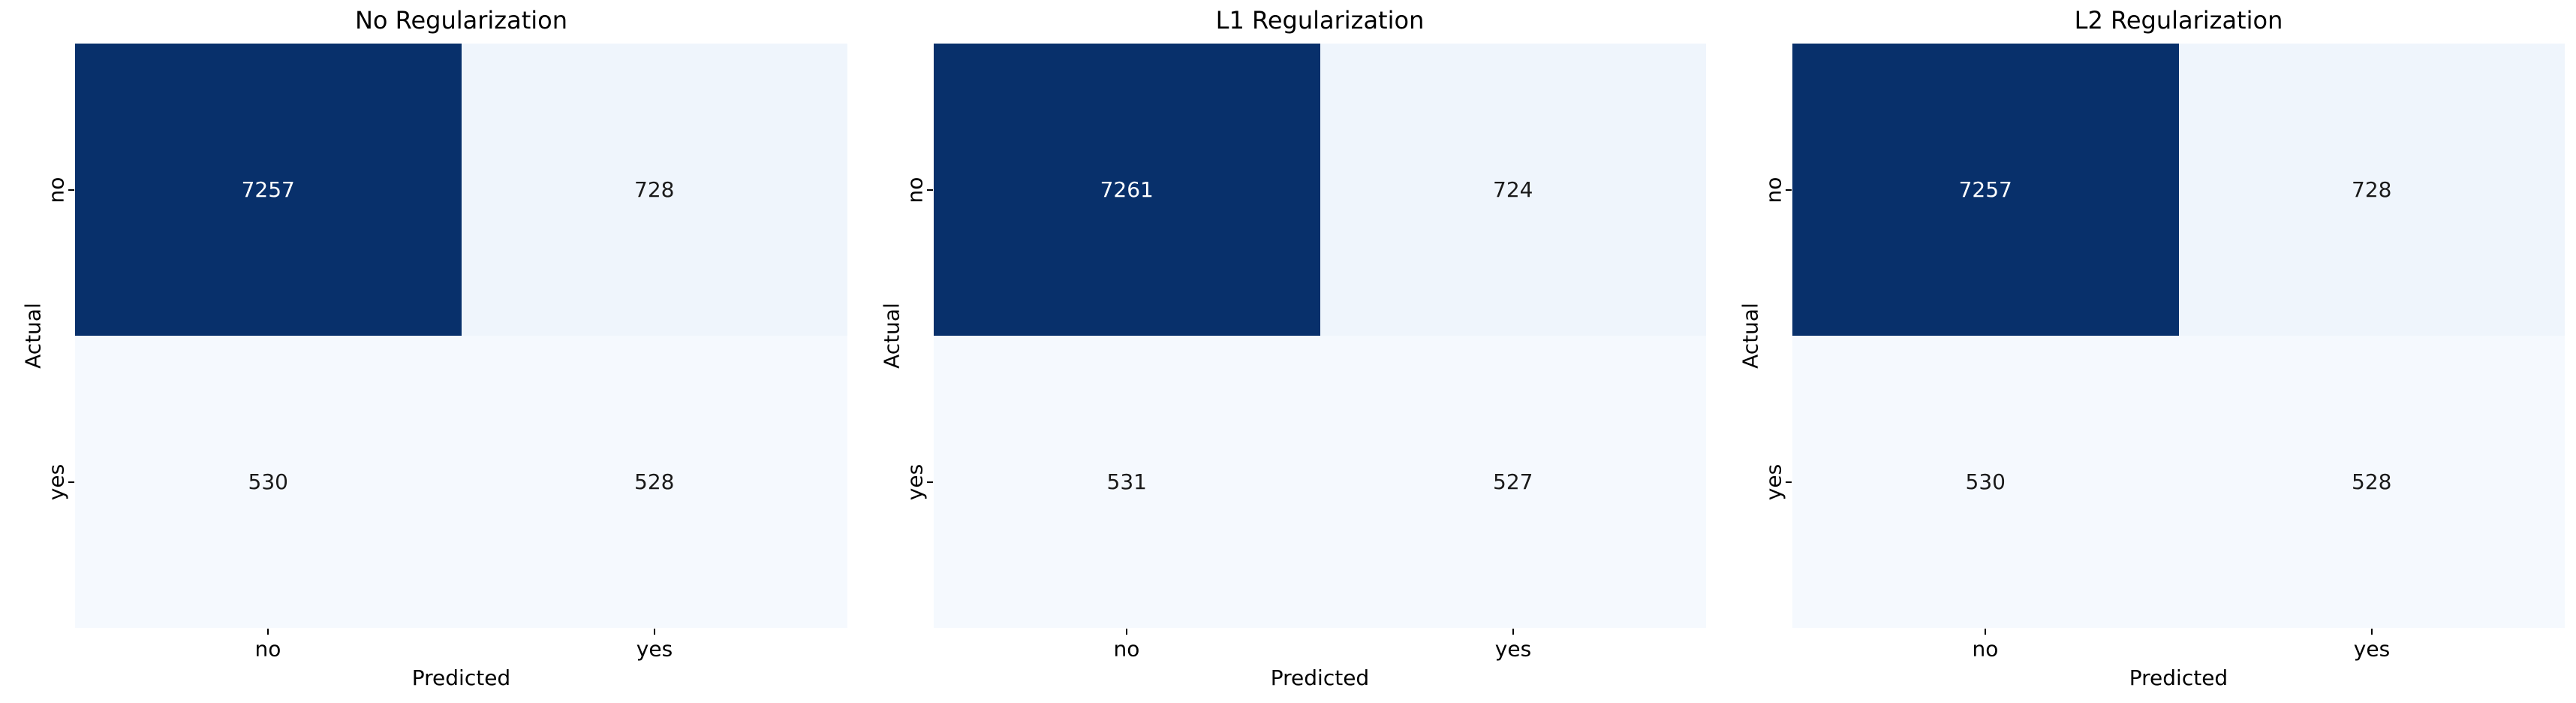  Describe the element at coordinates (2178, 20) in the screenshot. I see `chart-title: L2 Regularization` at that location.